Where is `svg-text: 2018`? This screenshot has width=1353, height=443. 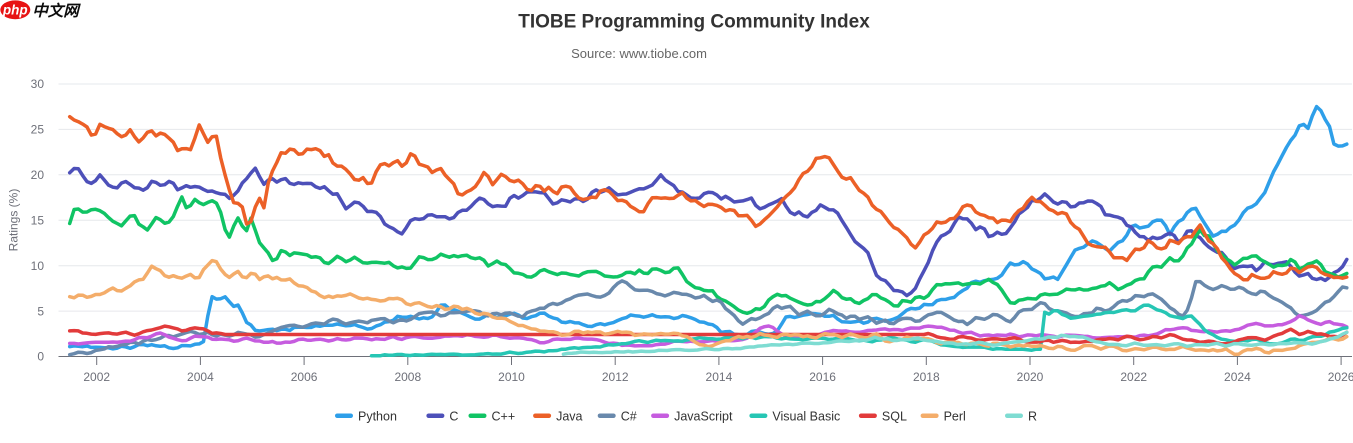
svg-text: 2018 is located at coordinates (926, 377).